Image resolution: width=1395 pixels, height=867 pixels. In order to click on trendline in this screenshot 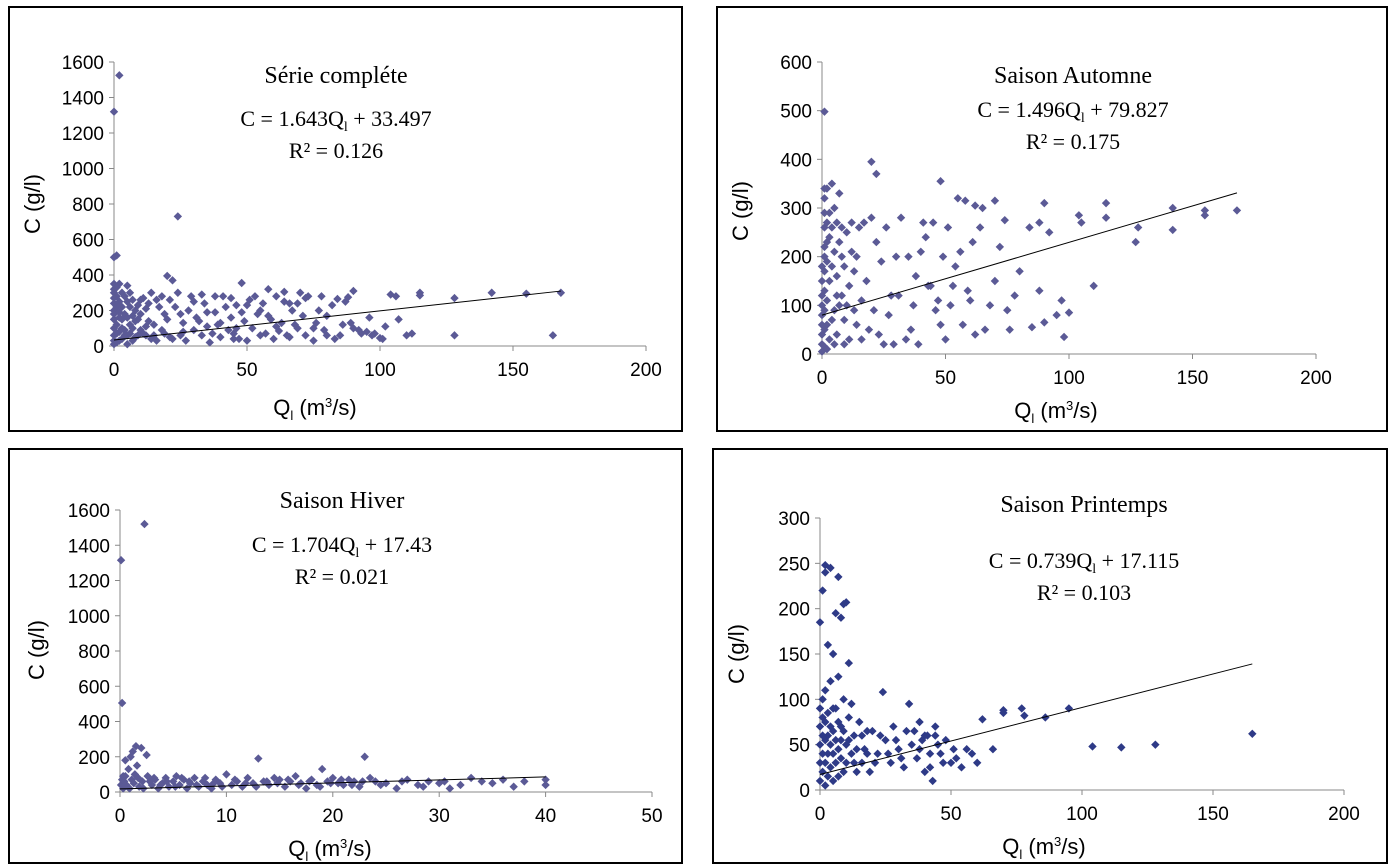, I will do `click(332, 783)`.